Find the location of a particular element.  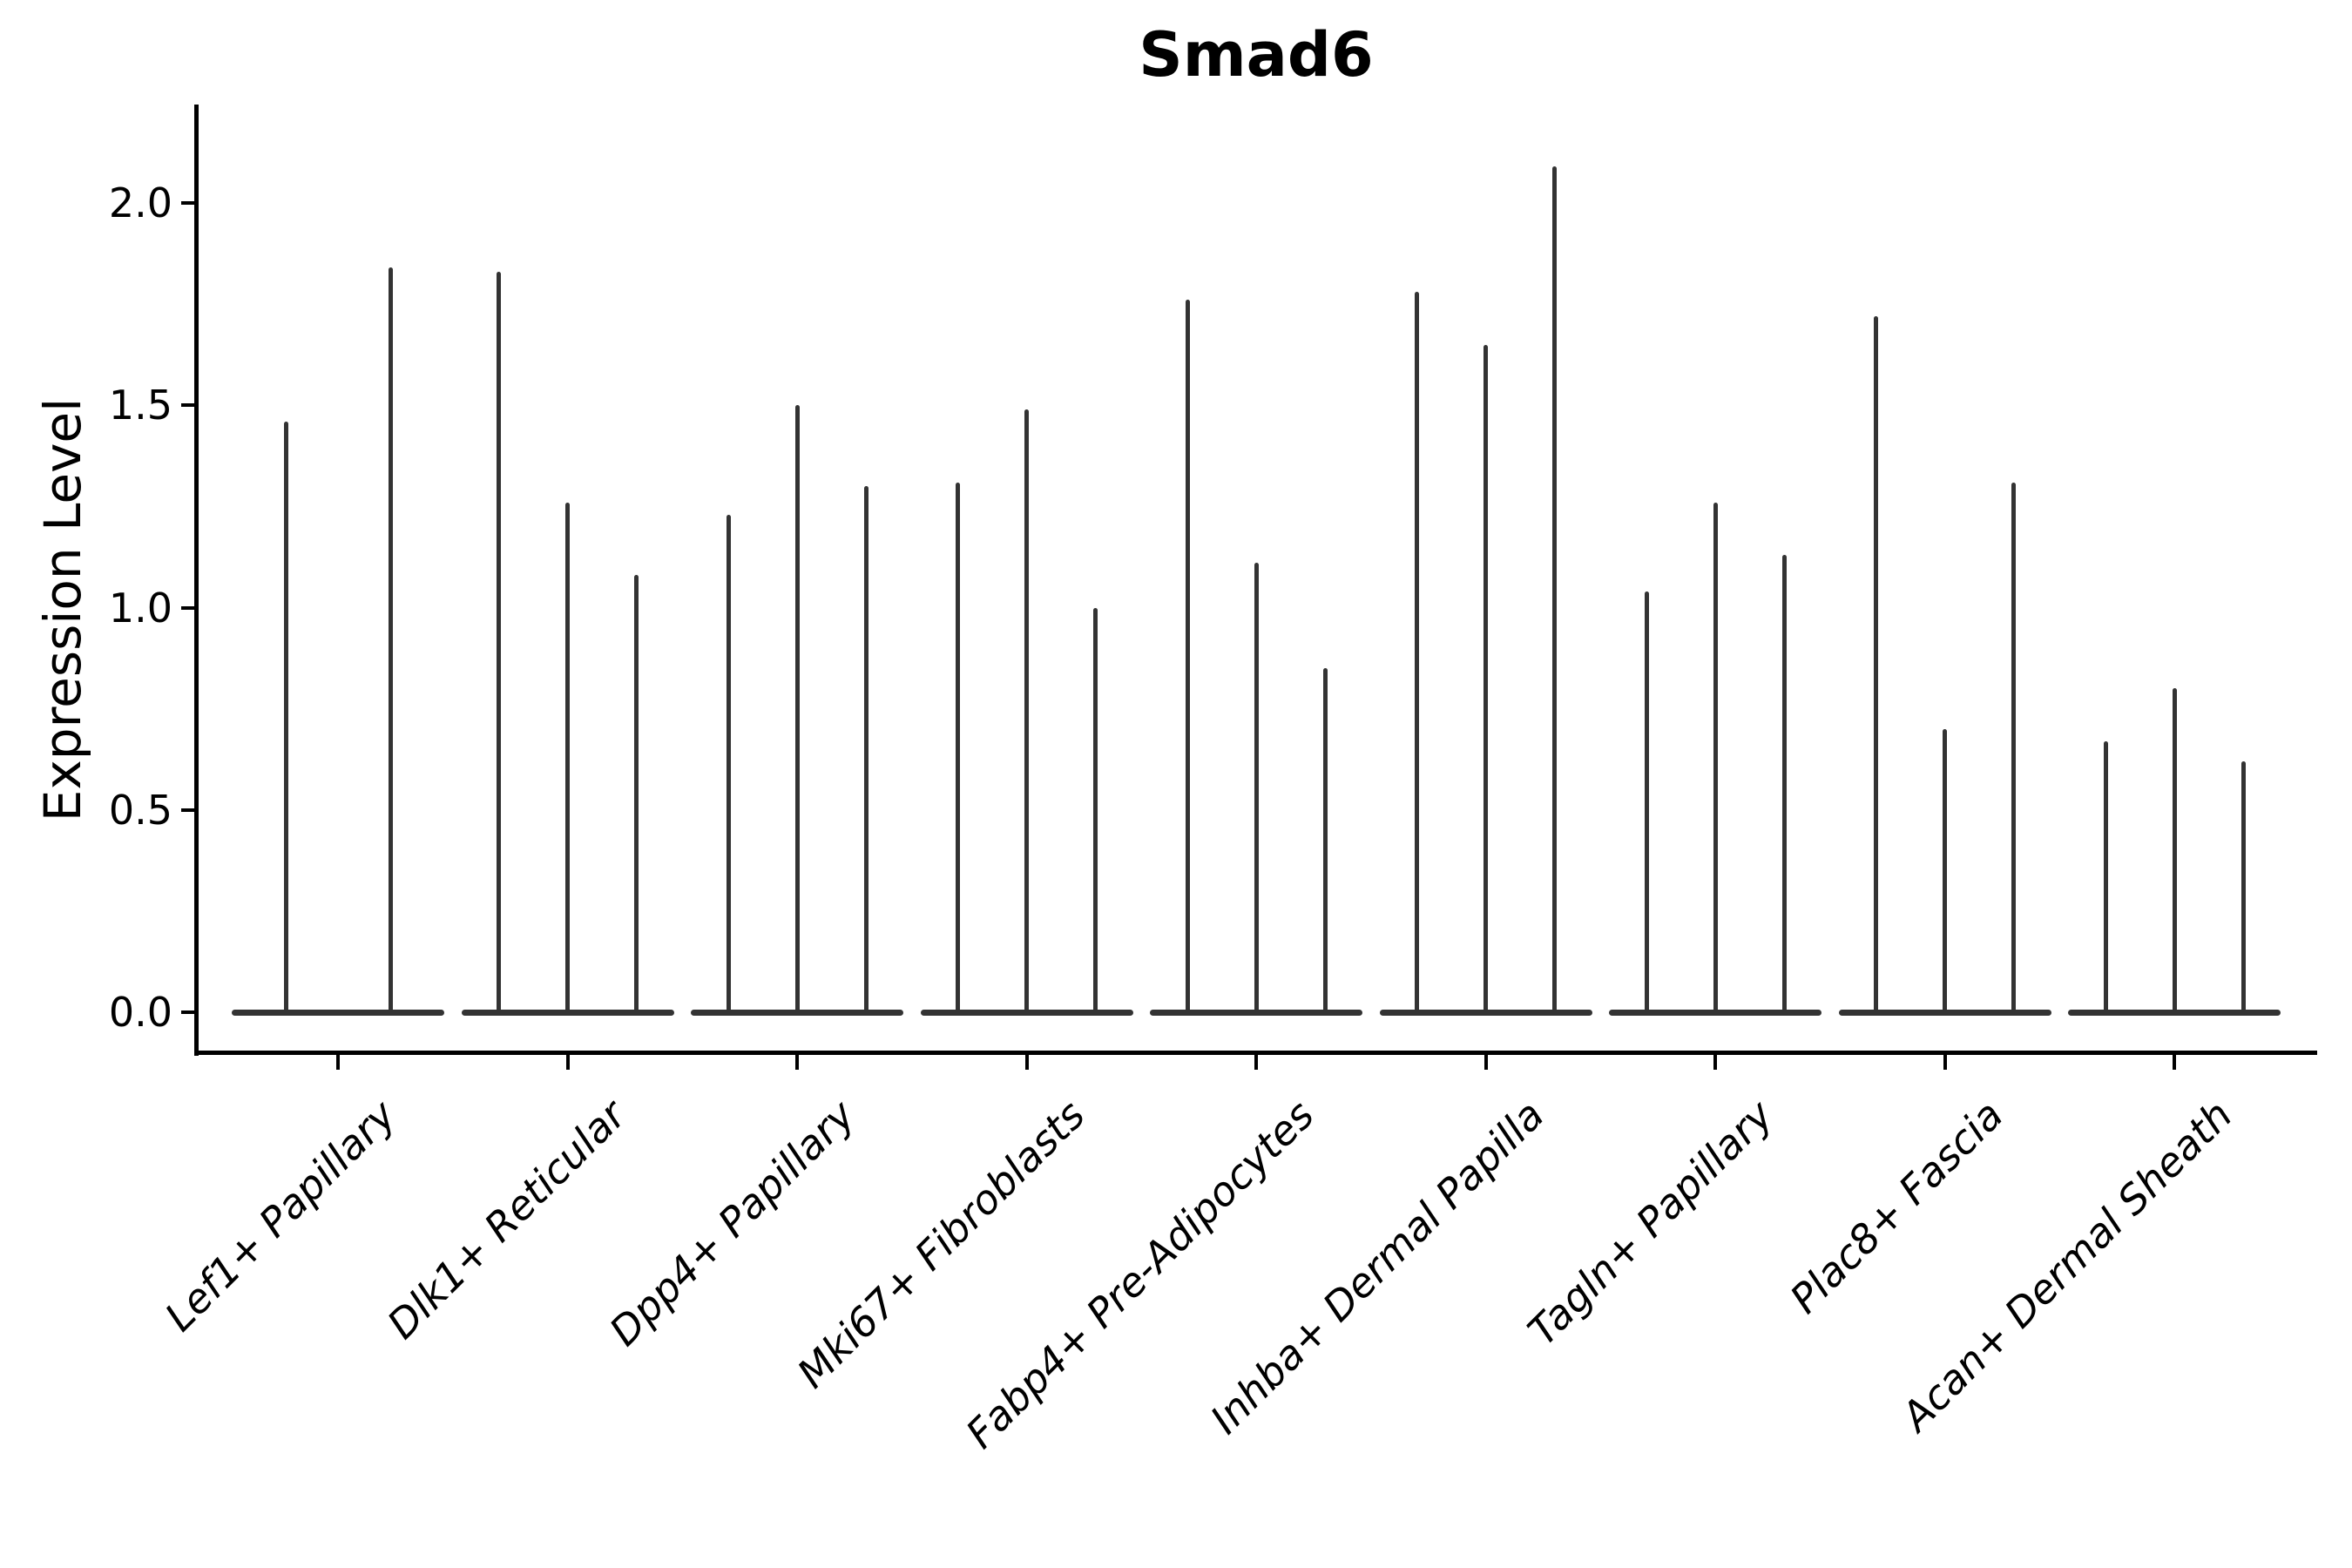

figure-title: Smad6 is located at coordinates (1256, 55).